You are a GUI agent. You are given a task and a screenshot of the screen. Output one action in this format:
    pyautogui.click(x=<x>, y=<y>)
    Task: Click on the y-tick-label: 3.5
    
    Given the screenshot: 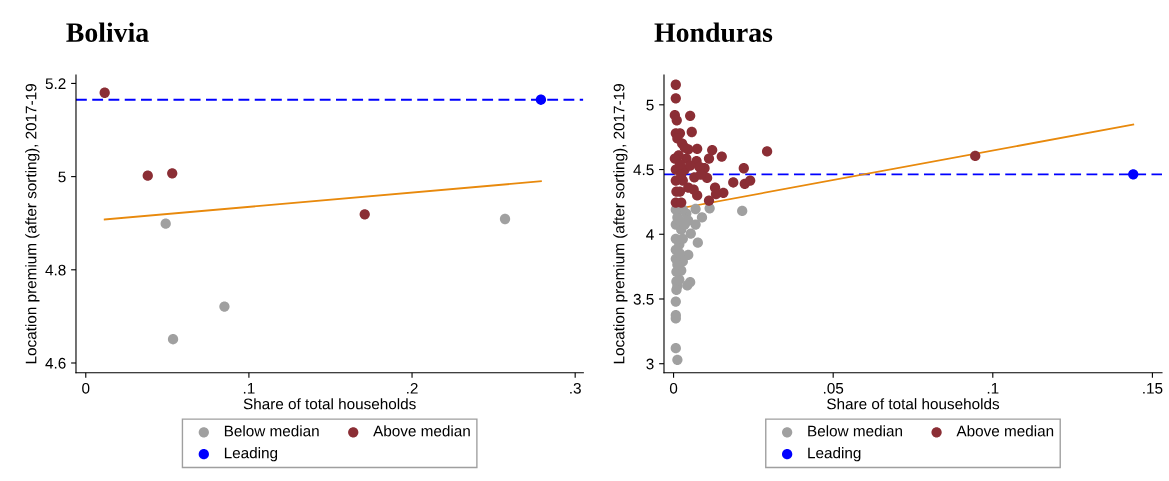 What is the action you would take?
    pyautogui.click(x=643, y=299)
    